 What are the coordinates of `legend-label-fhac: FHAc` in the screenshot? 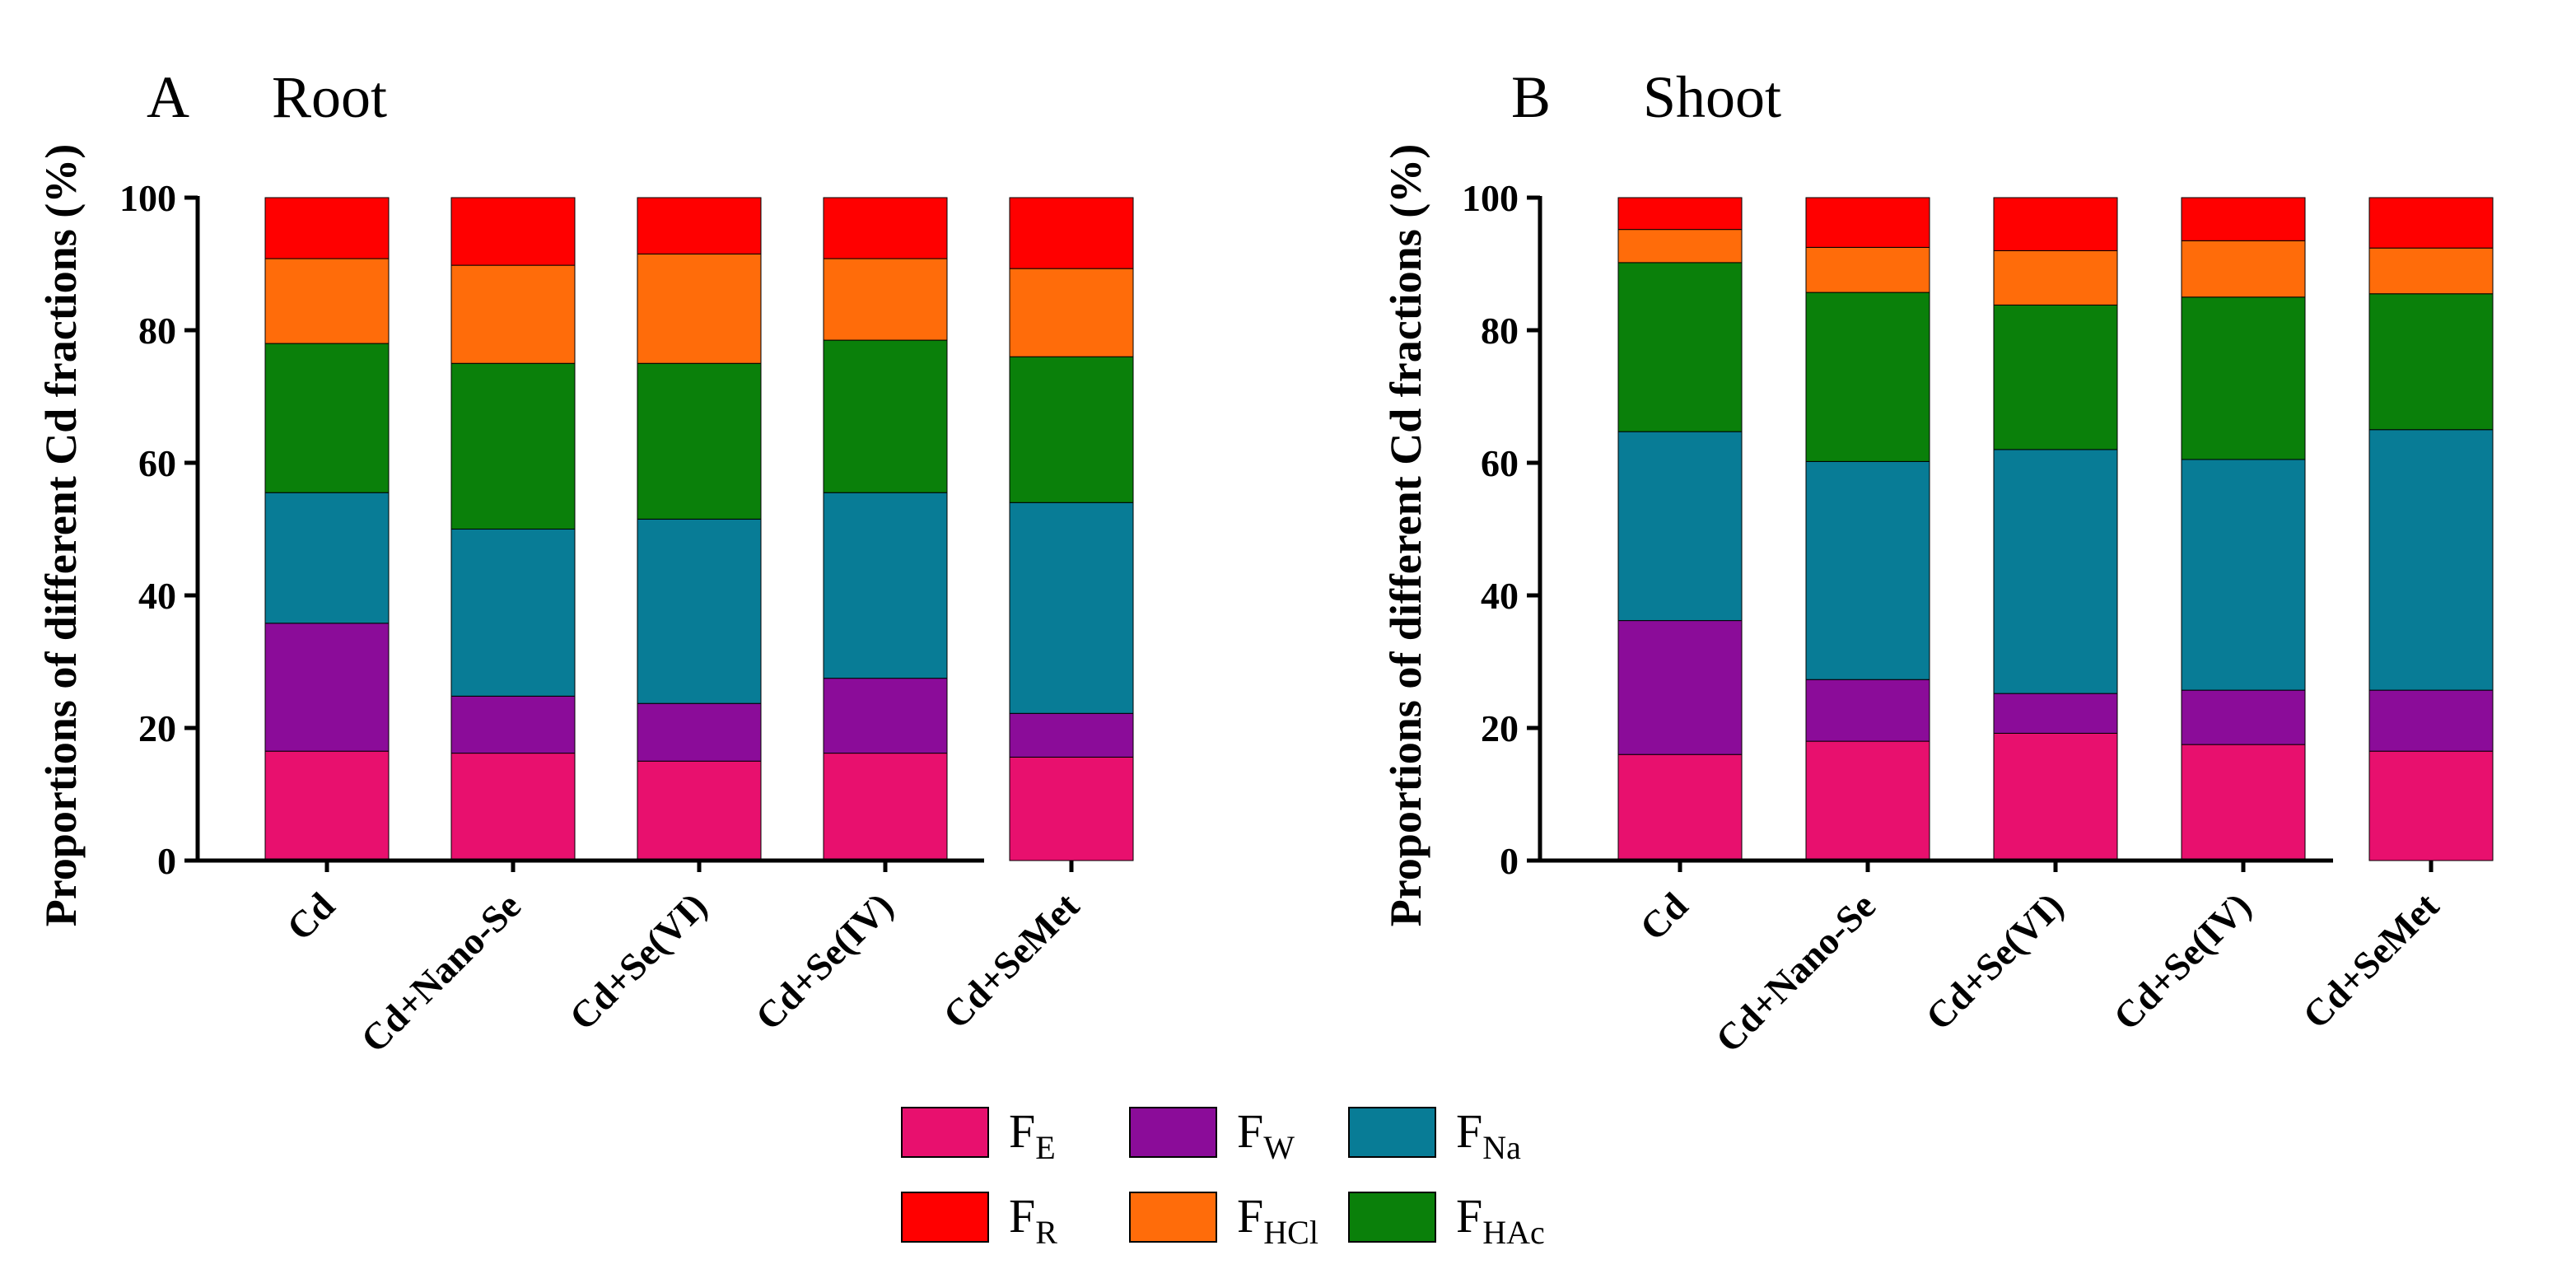 It's located at (1500, 1220).